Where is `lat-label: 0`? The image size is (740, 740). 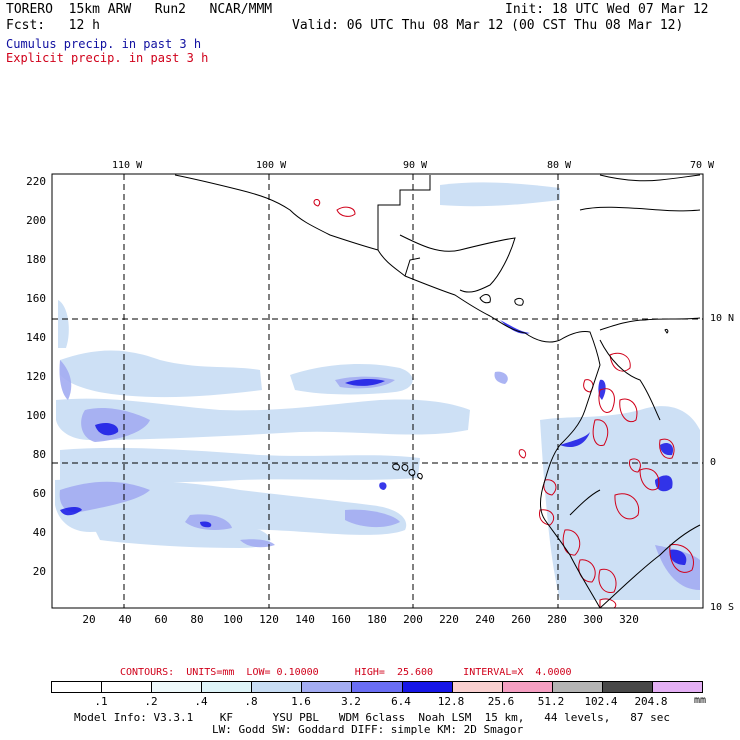 lat-label: 0 is located at coordinates (713, 462).